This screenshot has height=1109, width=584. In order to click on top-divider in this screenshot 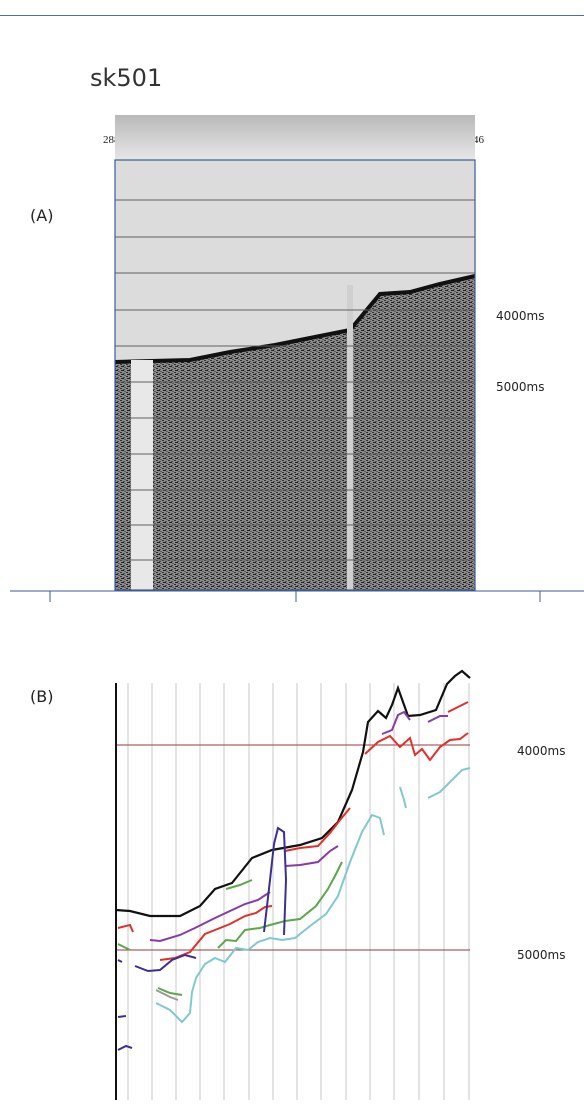, I will do `click(292, 15)`.